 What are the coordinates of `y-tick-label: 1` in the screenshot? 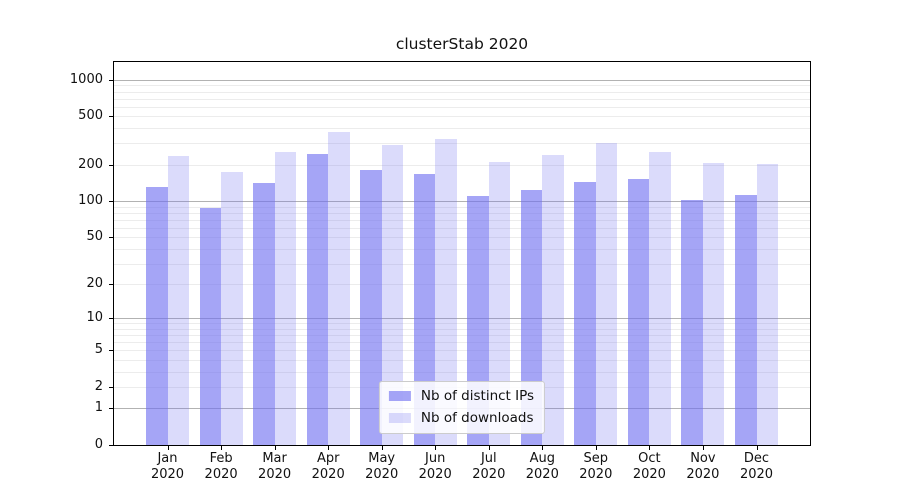 It's located at (98, 408).